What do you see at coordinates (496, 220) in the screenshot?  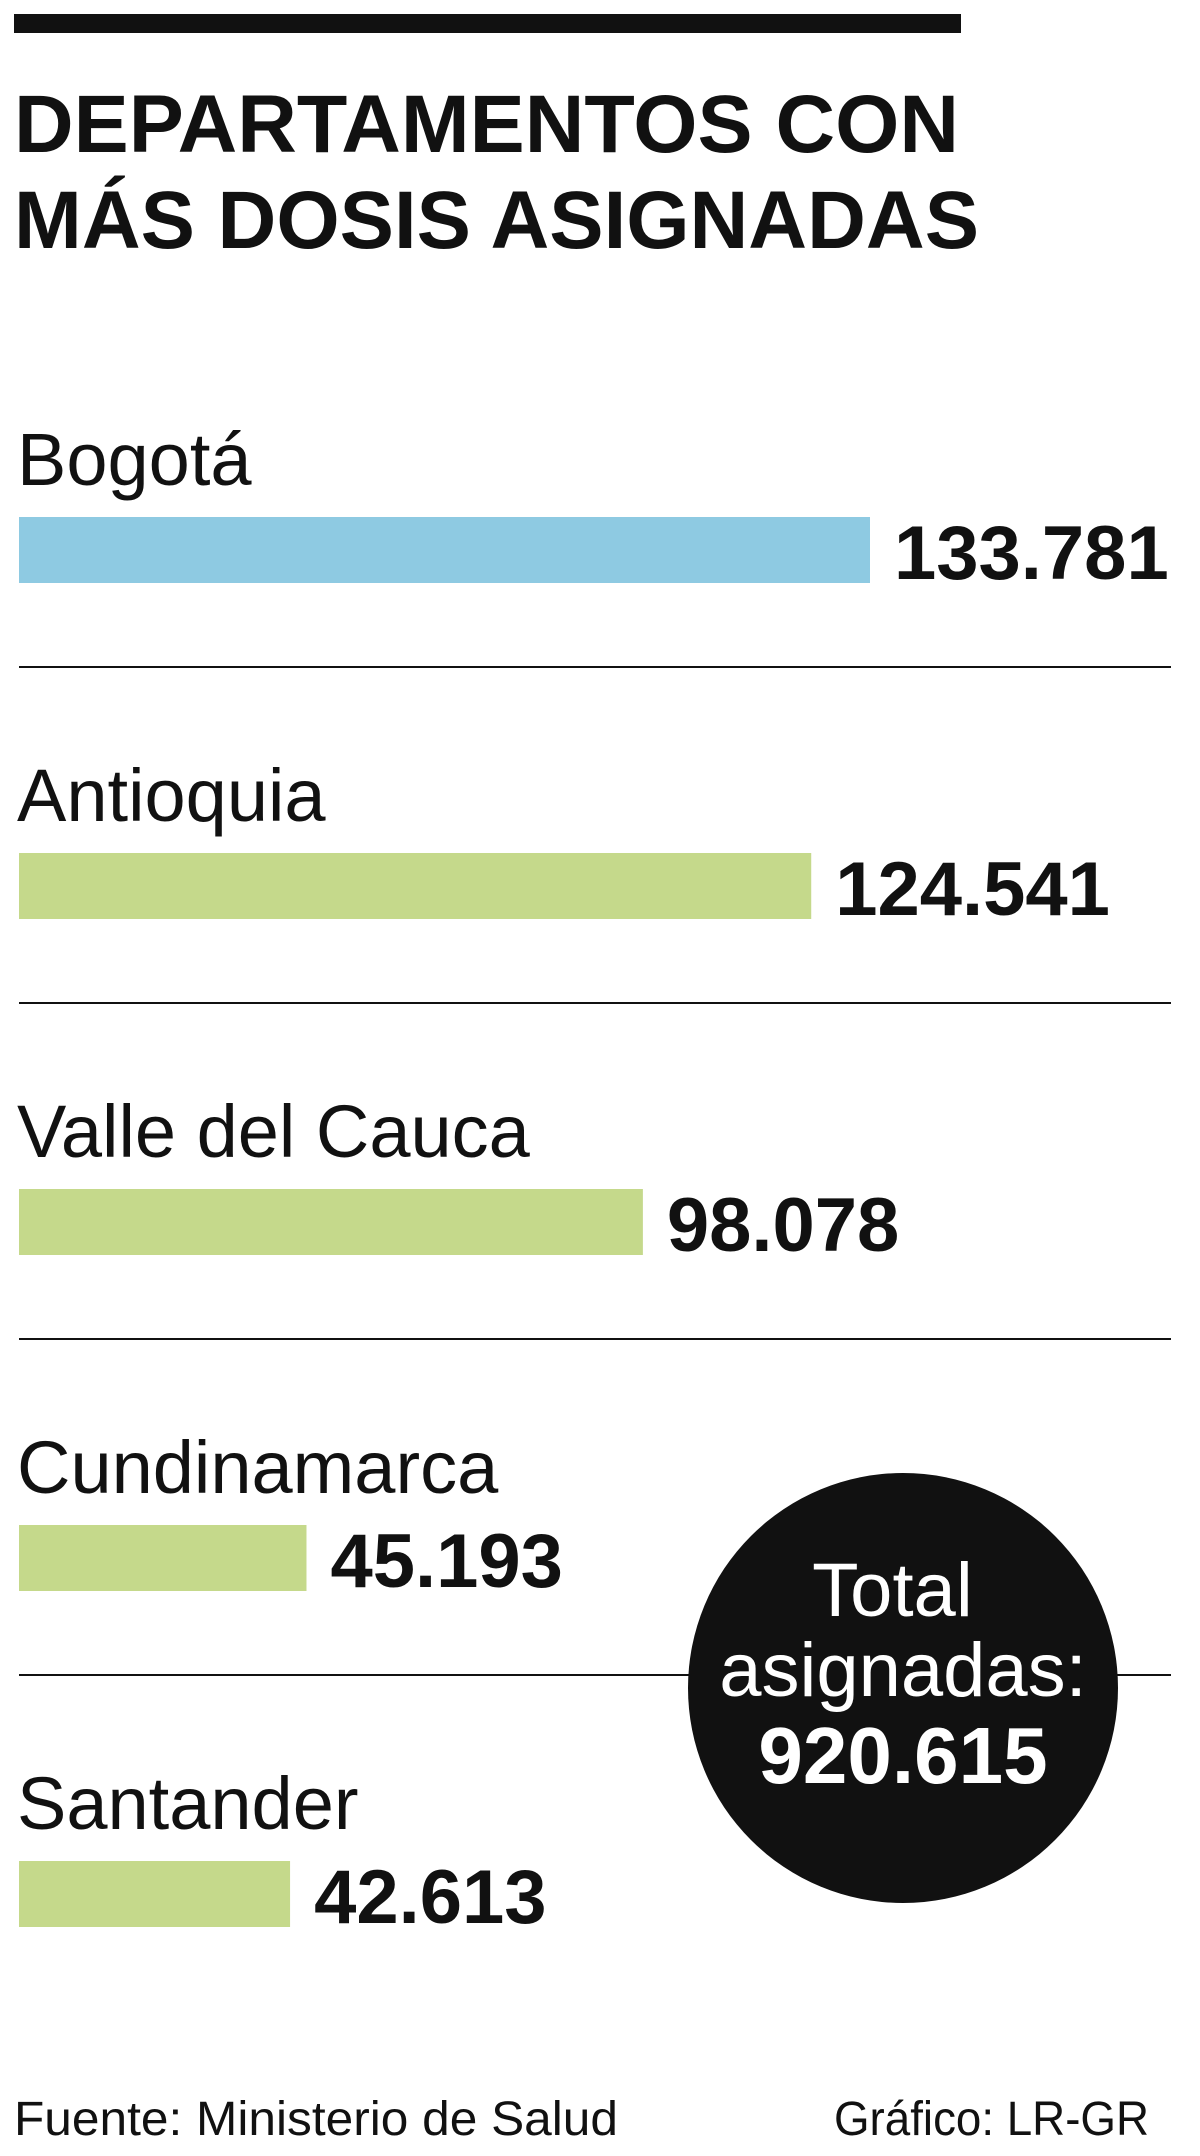 I see `chart-title: MÁS DOSIS ASIGNADAS` at bounding box center [496, 220].